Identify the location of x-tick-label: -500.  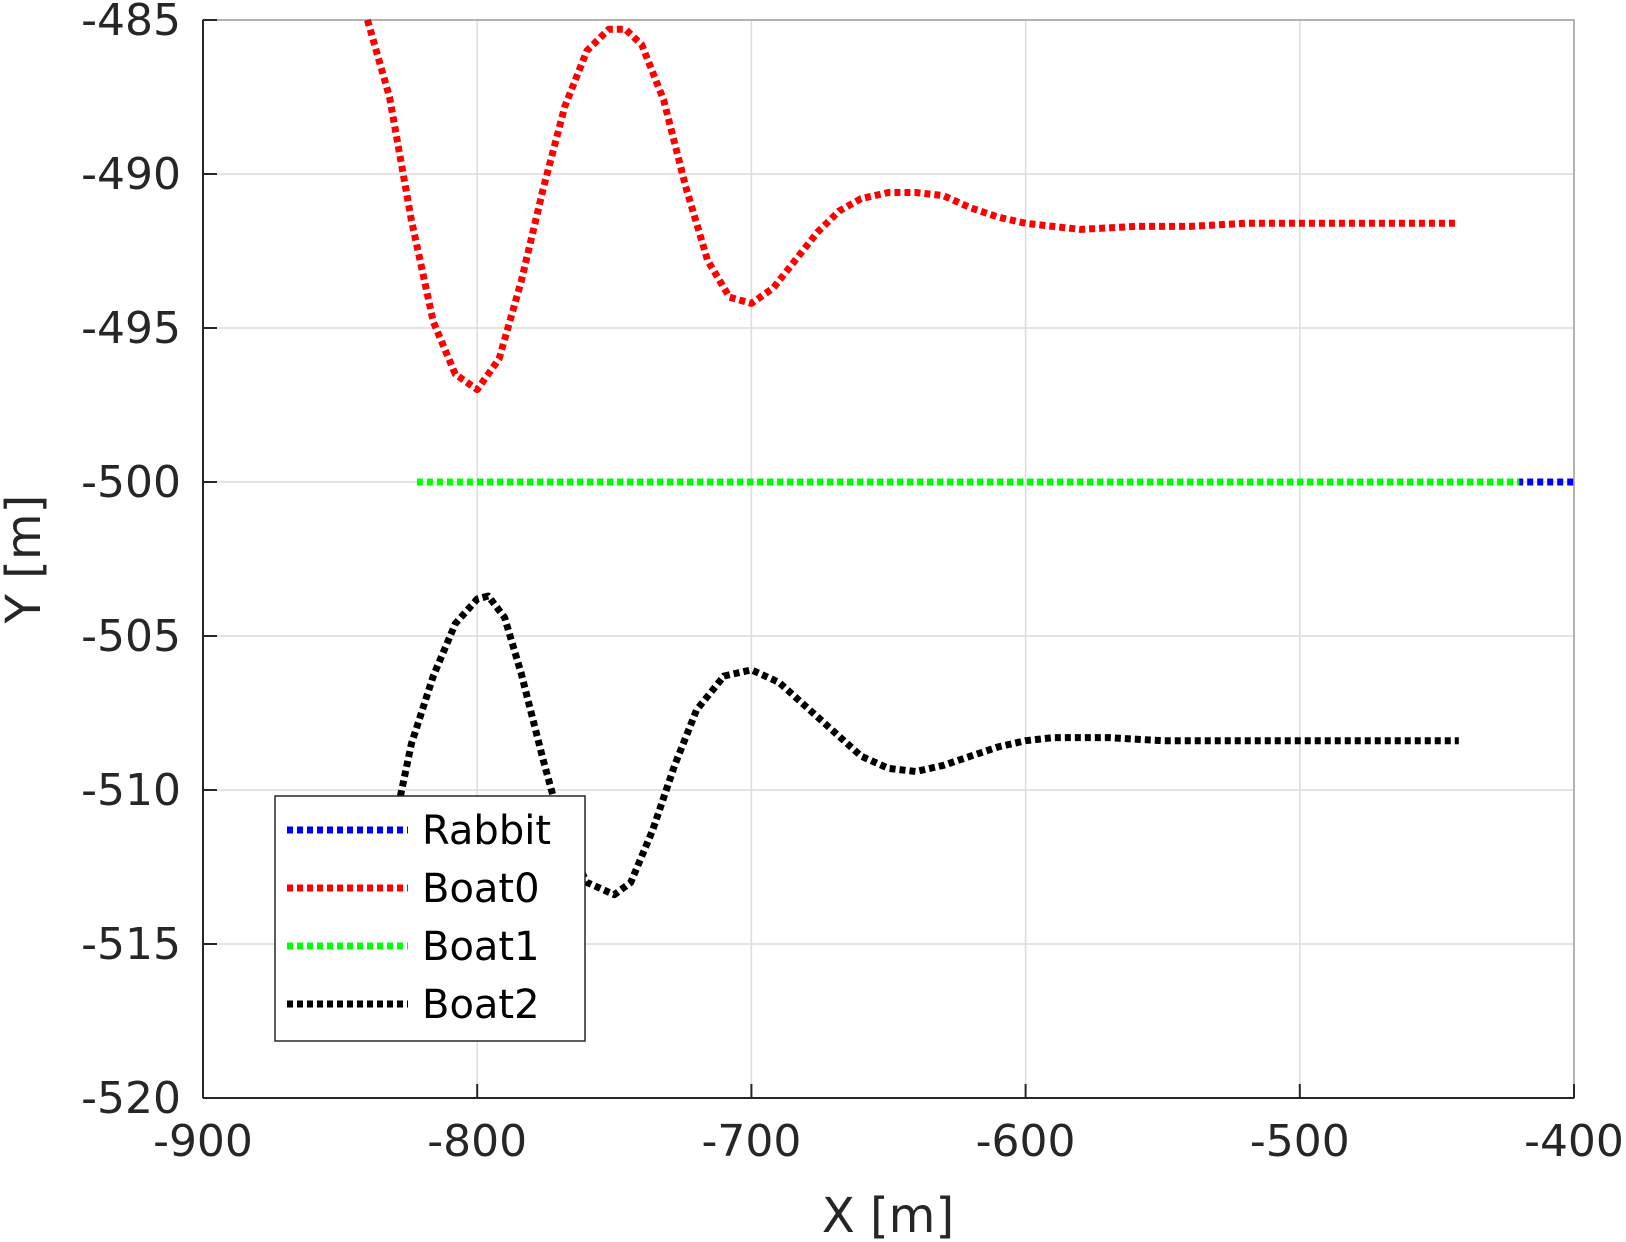
(1300, 1141).